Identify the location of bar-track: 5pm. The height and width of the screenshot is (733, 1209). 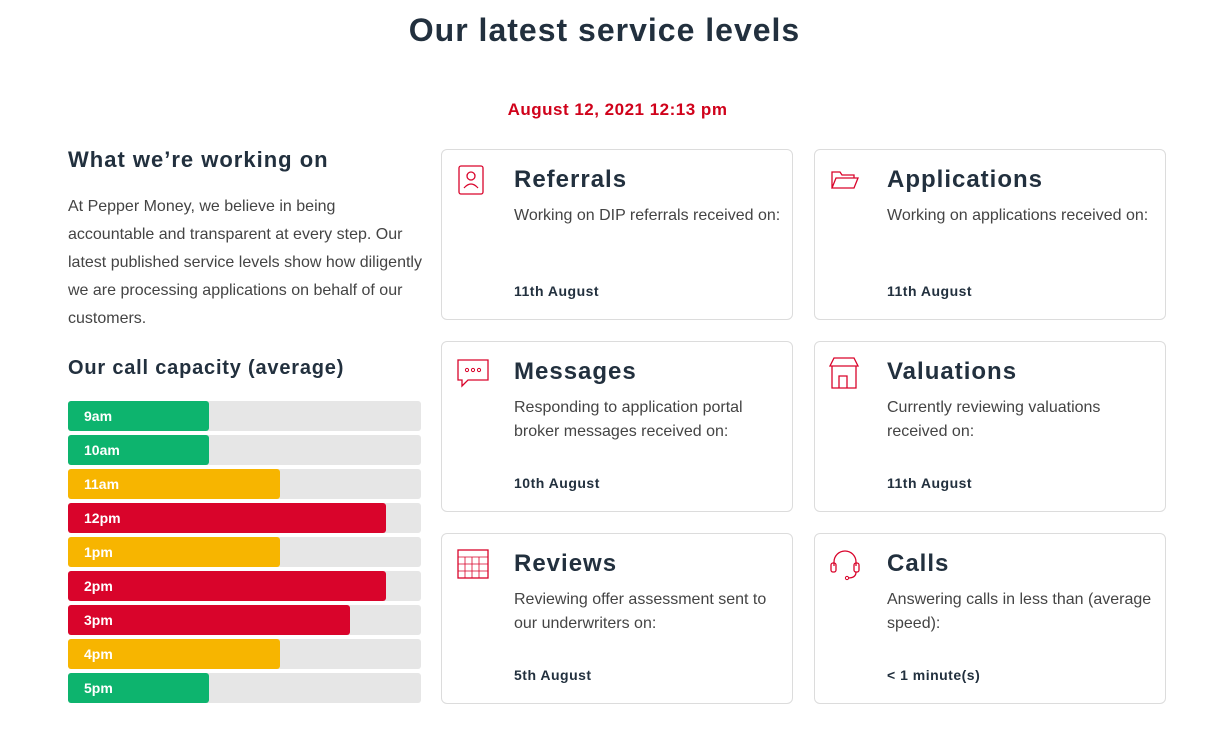
(244, 688).